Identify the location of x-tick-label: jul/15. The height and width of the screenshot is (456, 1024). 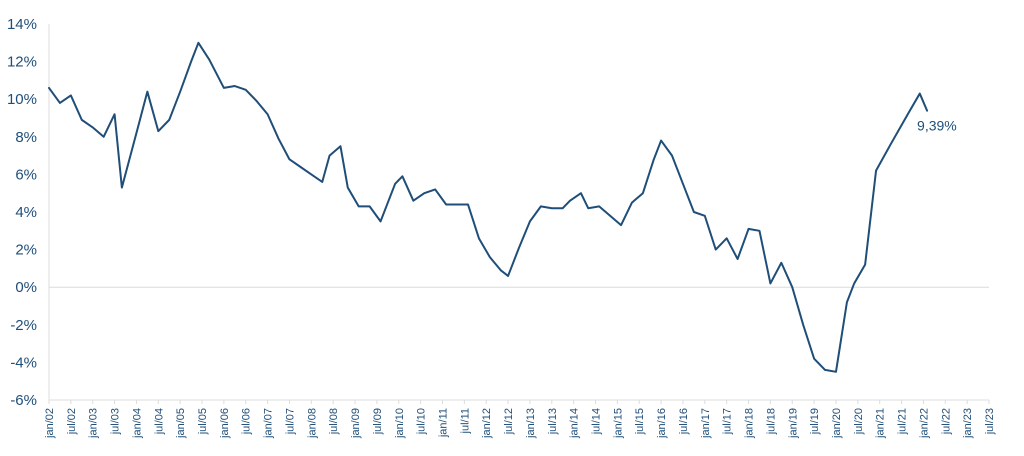
(640, 421).